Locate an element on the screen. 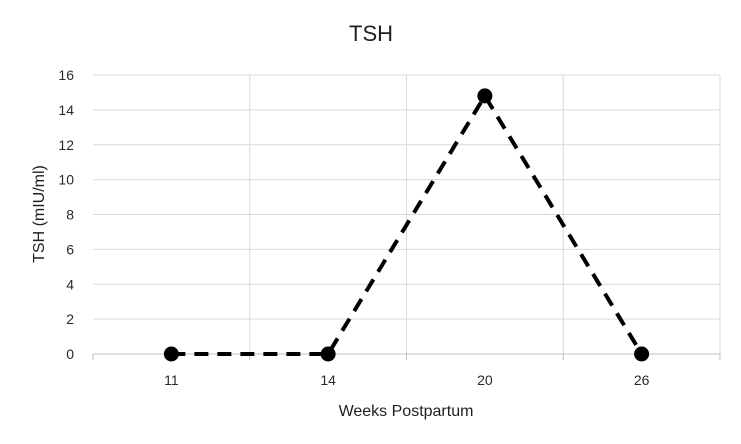 The height and width of the screenshot is (444, 741). y-tick-label: 14 is located at coordinates (66, 110).